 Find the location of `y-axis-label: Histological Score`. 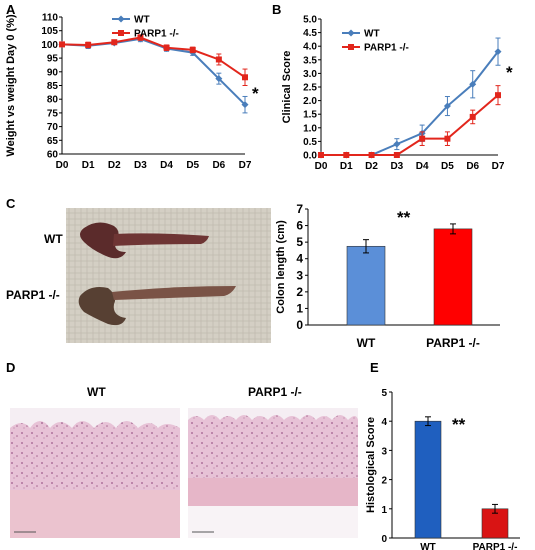

y-axis-label: Histological Score is located at coordinates (371, 465).